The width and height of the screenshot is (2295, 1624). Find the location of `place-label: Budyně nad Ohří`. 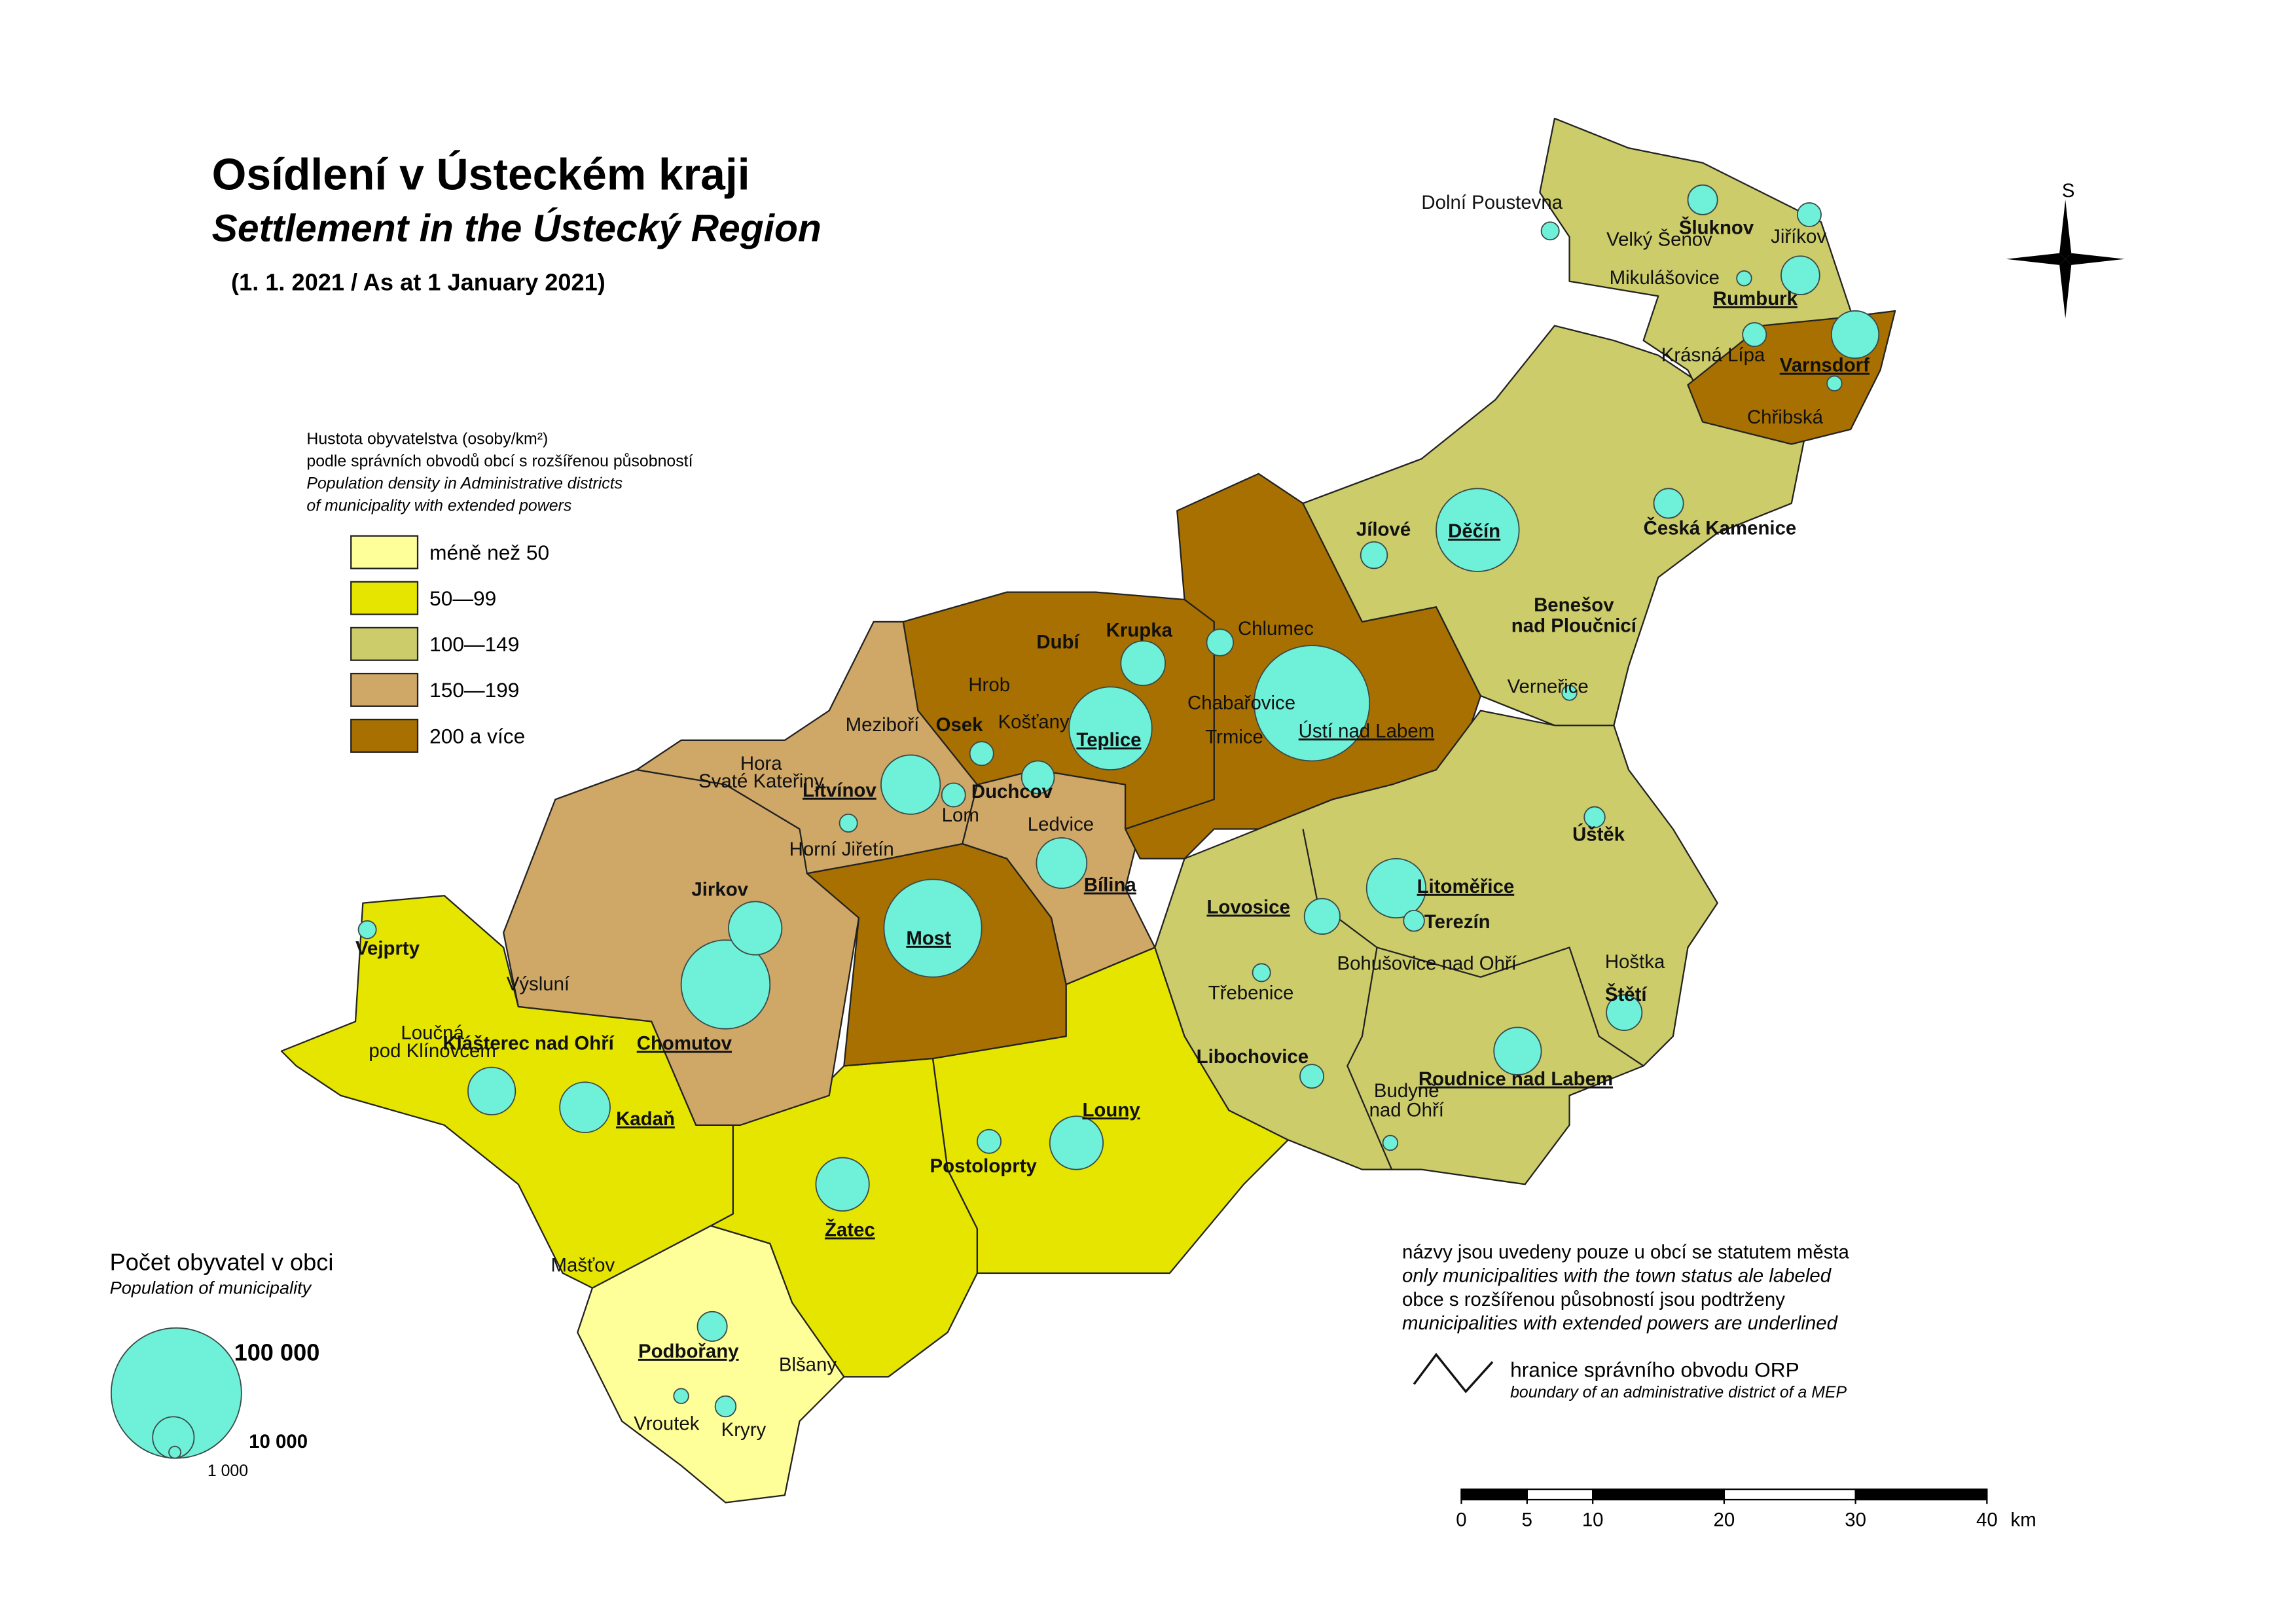

place-label: Budyně nad Ohří is located at coordinates (1407, 1100).